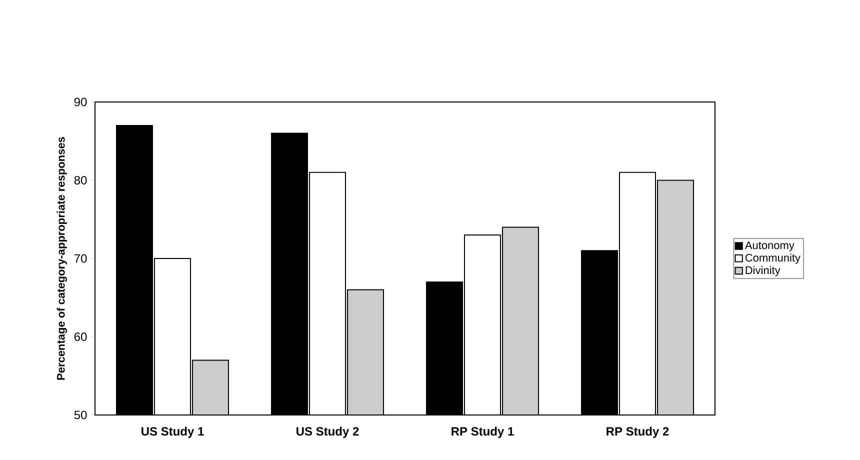  Describe the element at coordinates (80, 102) in the screenshot. I see `y-tick-label: 90` at that location.